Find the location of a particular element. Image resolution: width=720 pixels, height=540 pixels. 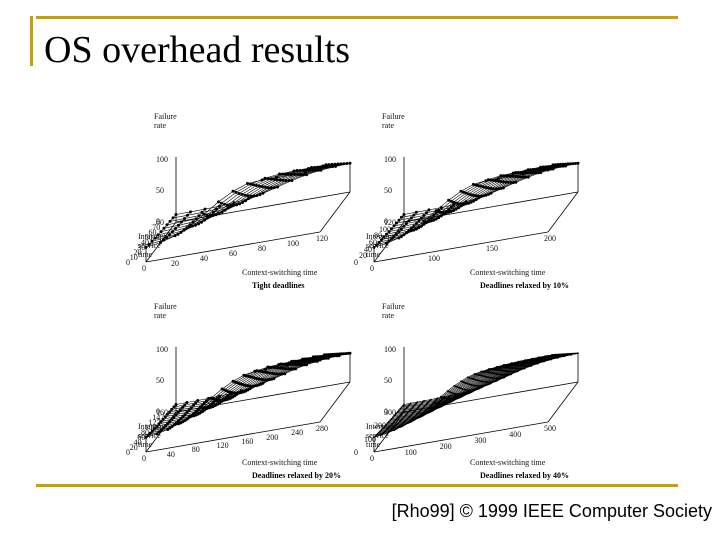

z-tick-label: 100 is located at coordinates (390, 349).